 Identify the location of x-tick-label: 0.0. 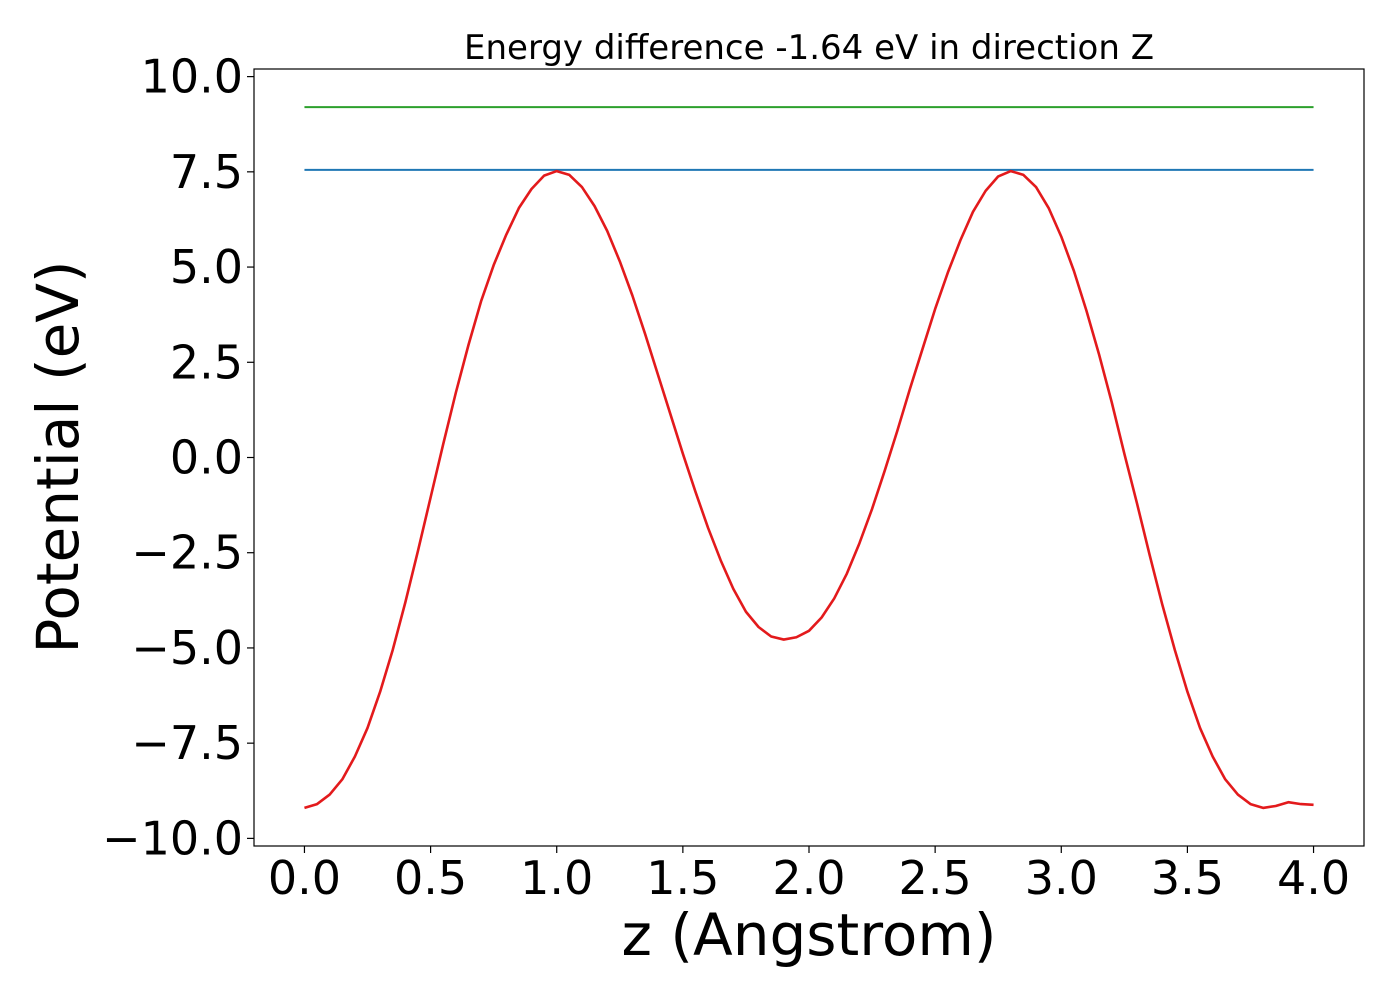
(304, 878).